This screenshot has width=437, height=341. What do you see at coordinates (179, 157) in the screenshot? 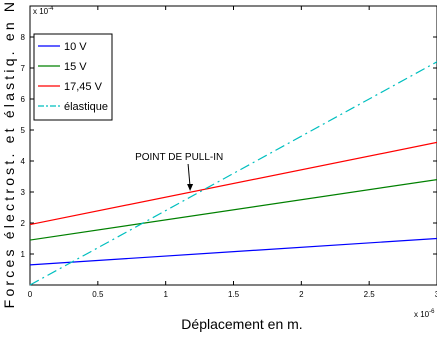
I see `annotation-label: POINT DE PULL-IN` at bounding box center [179, 157].